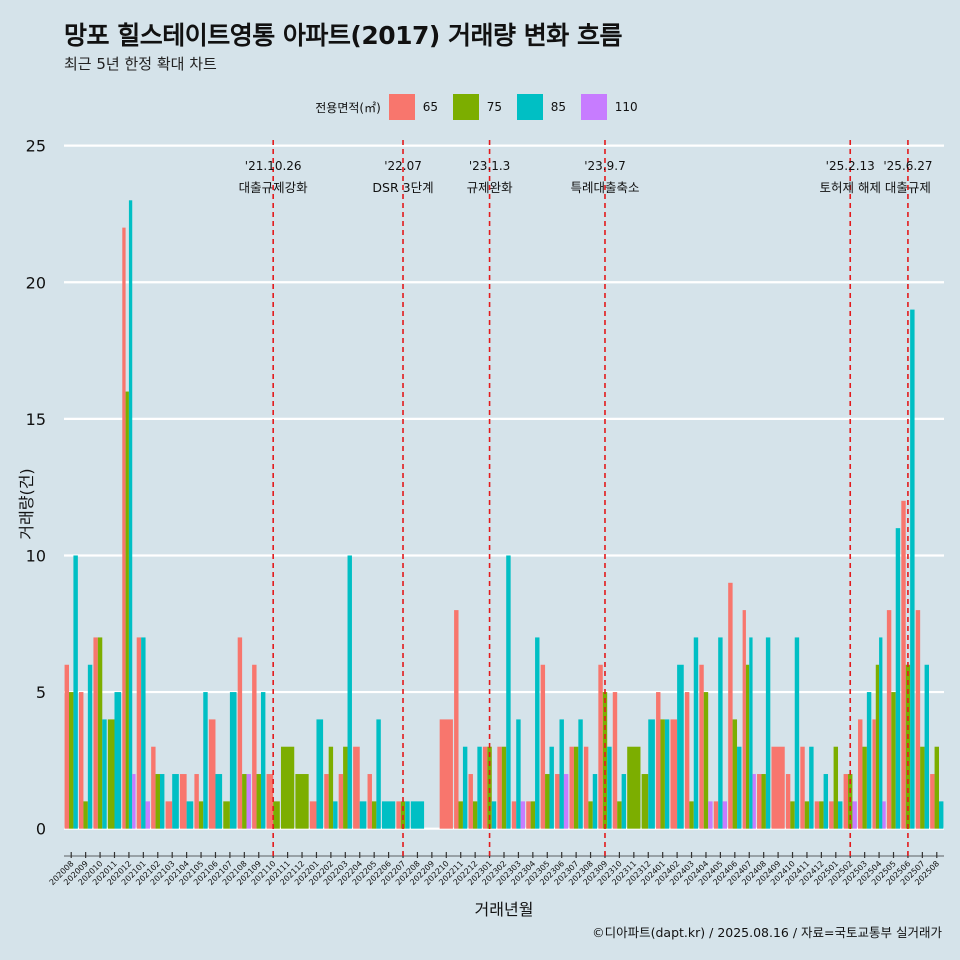 This screenshot has width=960, height=960. Describe the element at coordinates (849, 187) in the screenshot. I see `event-label: 토허제 해제` at that location.